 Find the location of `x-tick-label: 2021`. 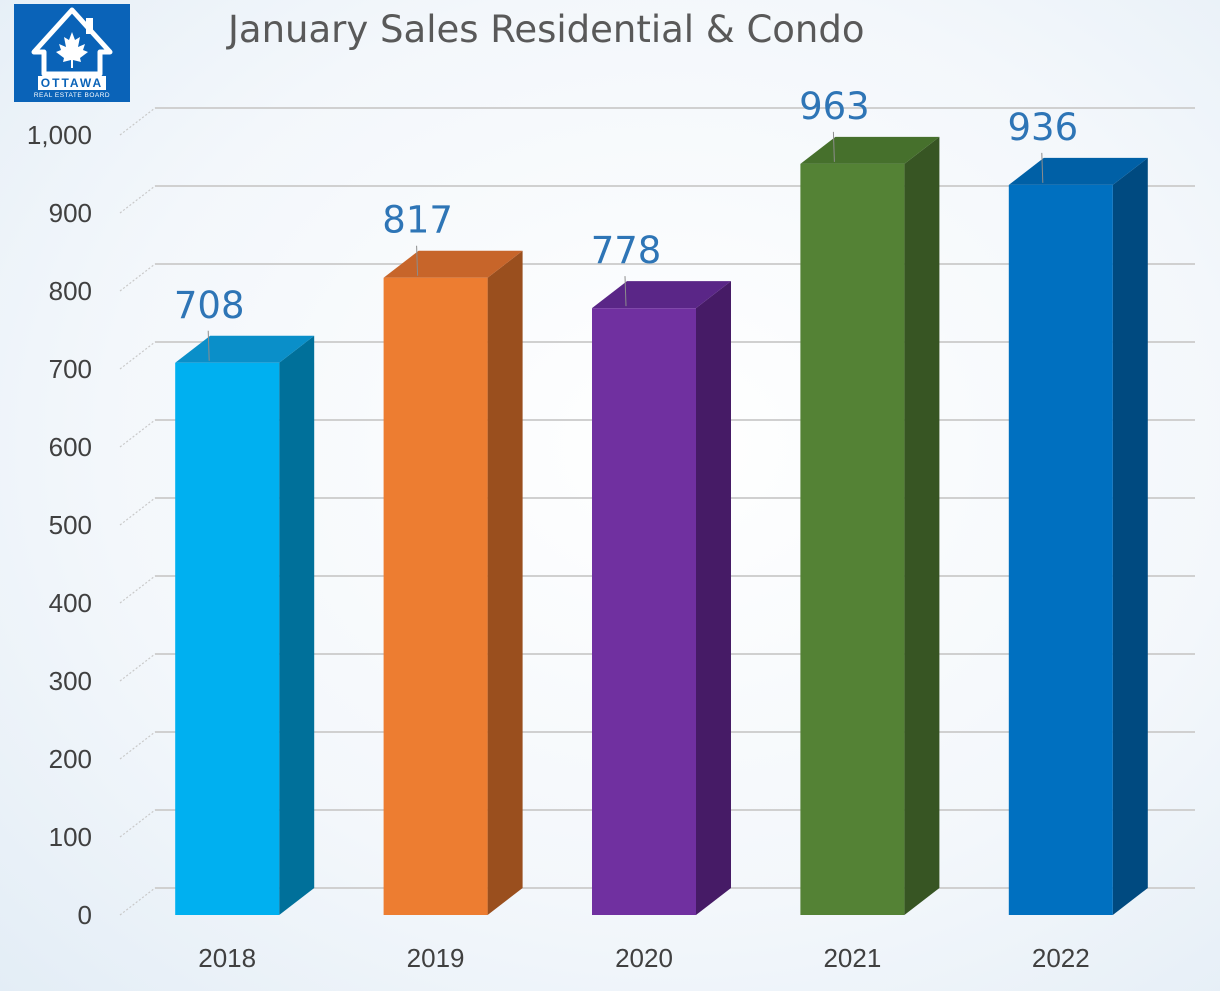

x-tick-label: 2021 is located at coordinates (852, 958).